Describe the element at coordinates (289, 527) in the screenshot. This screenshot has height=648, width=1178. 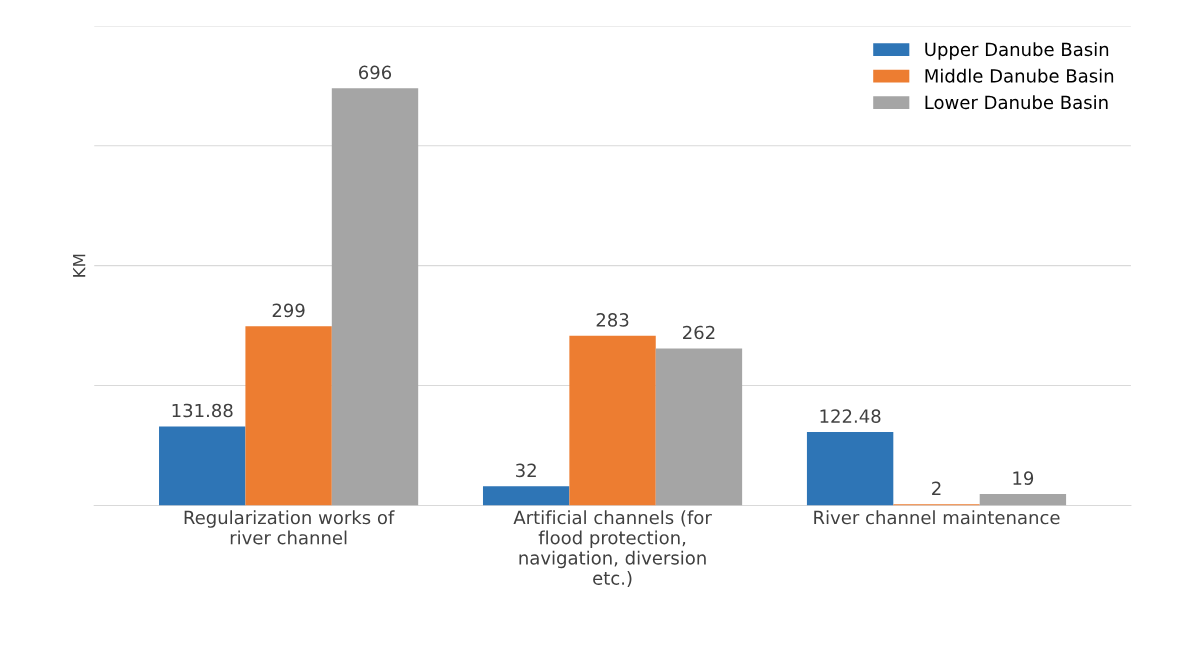
I see `x-tick-label: Regularization works of river channel` at that location.